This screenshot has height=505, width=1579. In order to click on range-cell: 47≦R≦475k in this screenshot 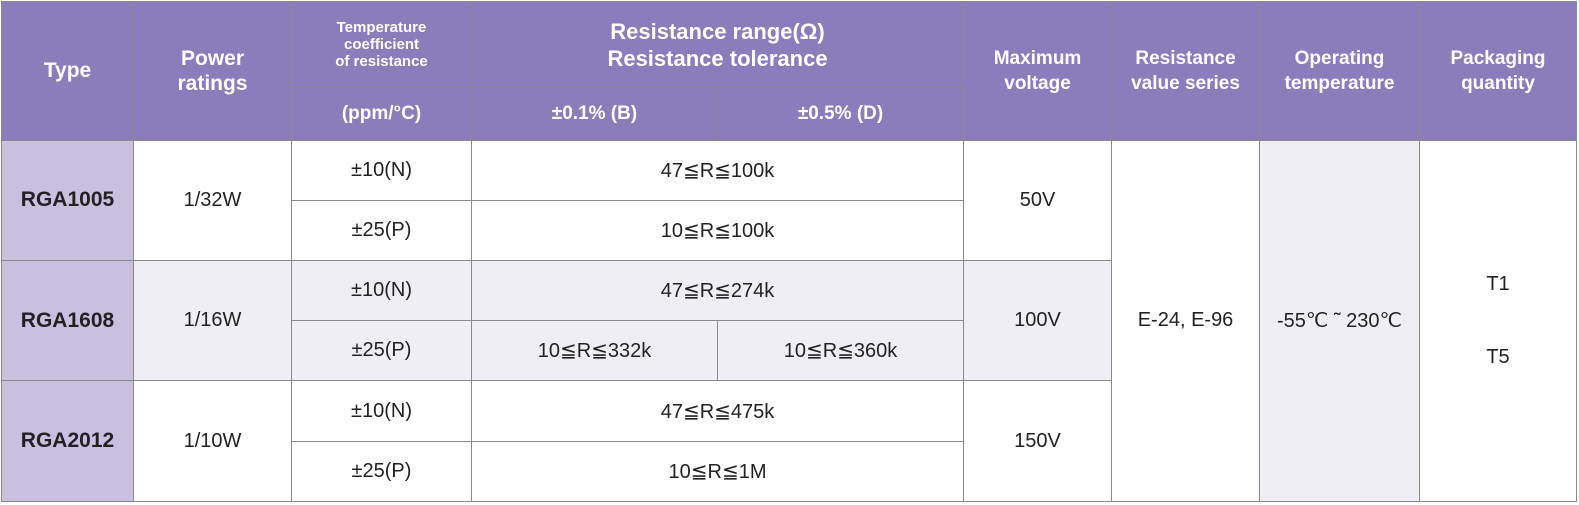, I will do `click(717, 411)`.